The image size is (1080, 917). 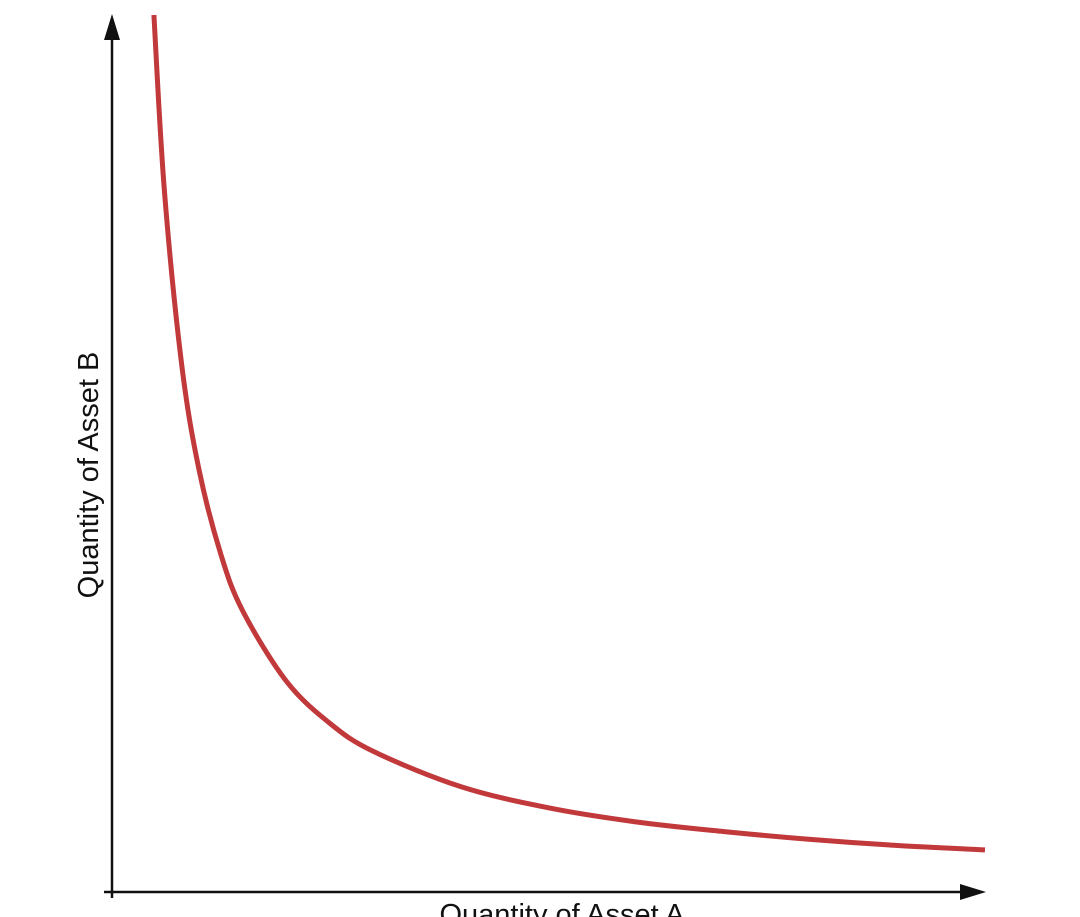 What do you see at coordinates (562, 908) in the screenshot?
I see `x-axis-label: Quantity of Asset A` at bounding box center [562, 908].